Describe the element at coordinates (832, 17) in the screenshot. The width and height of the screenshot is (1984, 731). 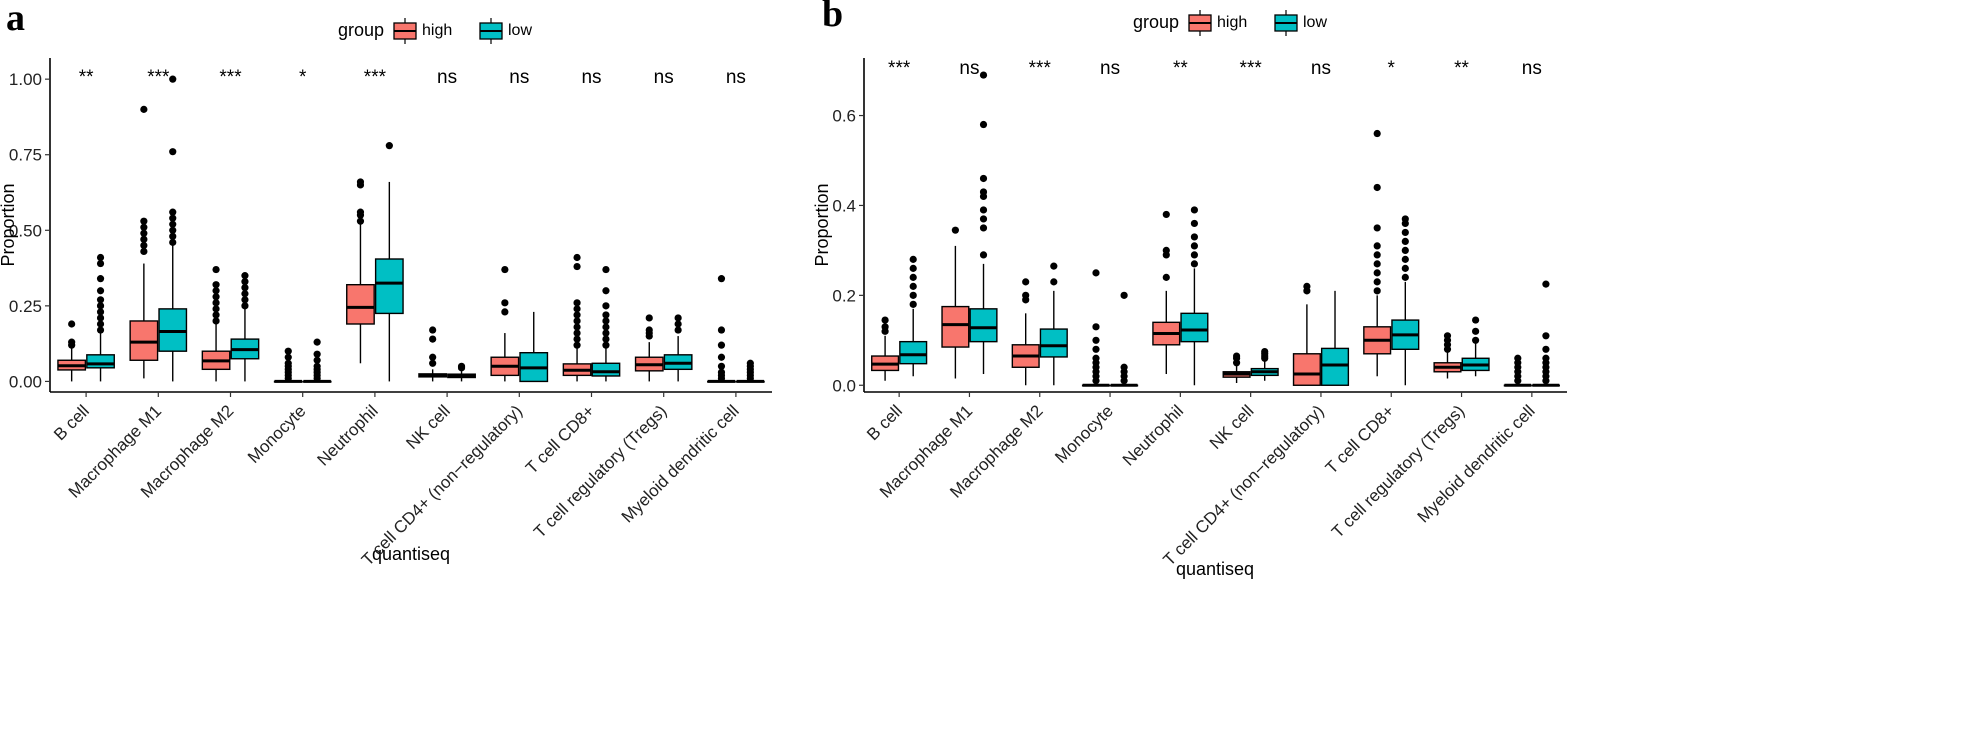
I see `panel-letter: b` at that location.